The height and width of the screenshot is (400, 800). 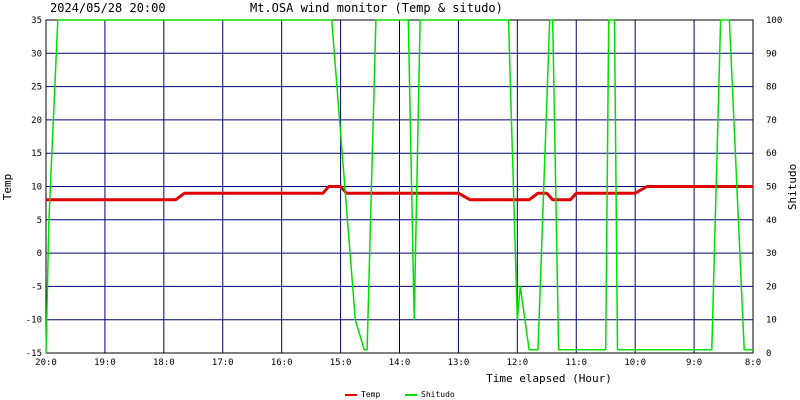 I want to click on y-right-tick-label: 70, so click(x=771, y=121).